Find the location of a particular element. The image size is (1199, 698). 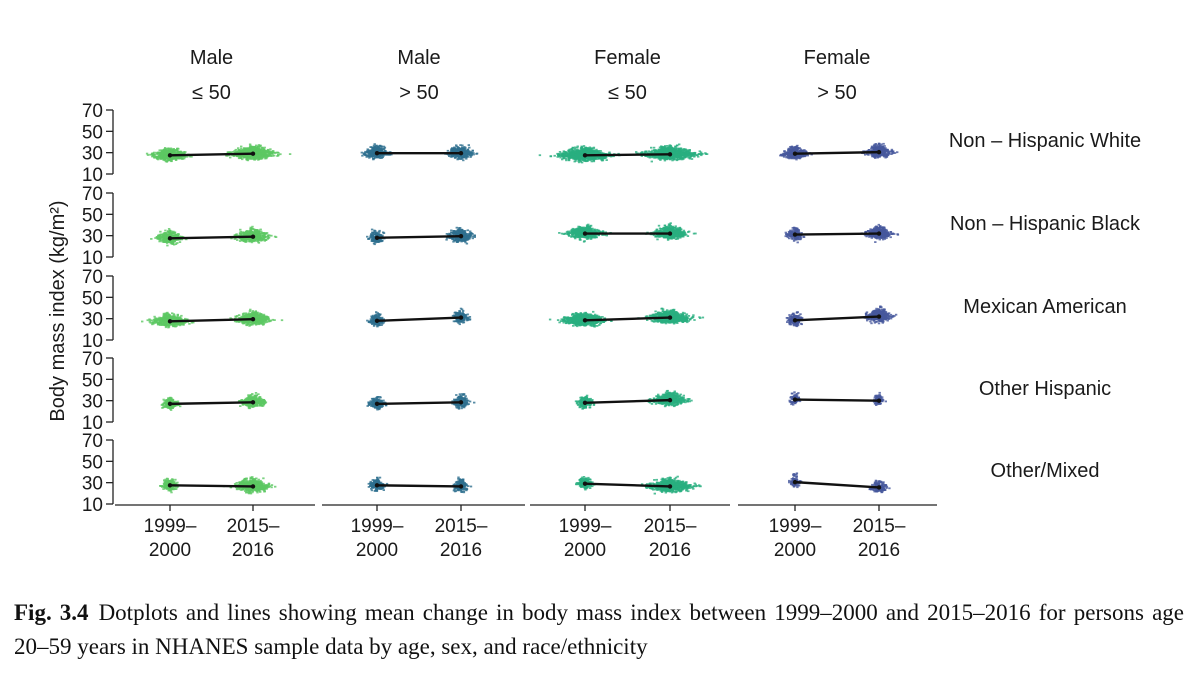

y-tick-label: 30 is located at coordinates (92, 402).